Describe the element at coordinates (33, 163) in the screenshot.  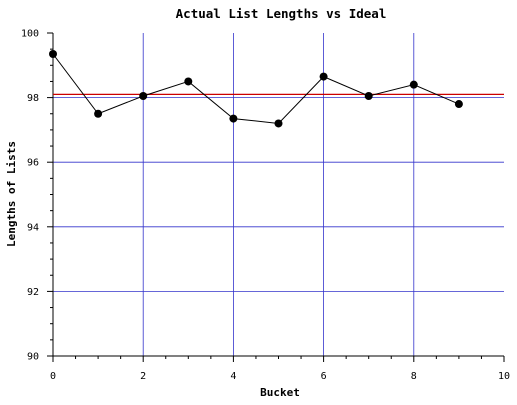
I see `y-tick-label-3: 96` at that location.